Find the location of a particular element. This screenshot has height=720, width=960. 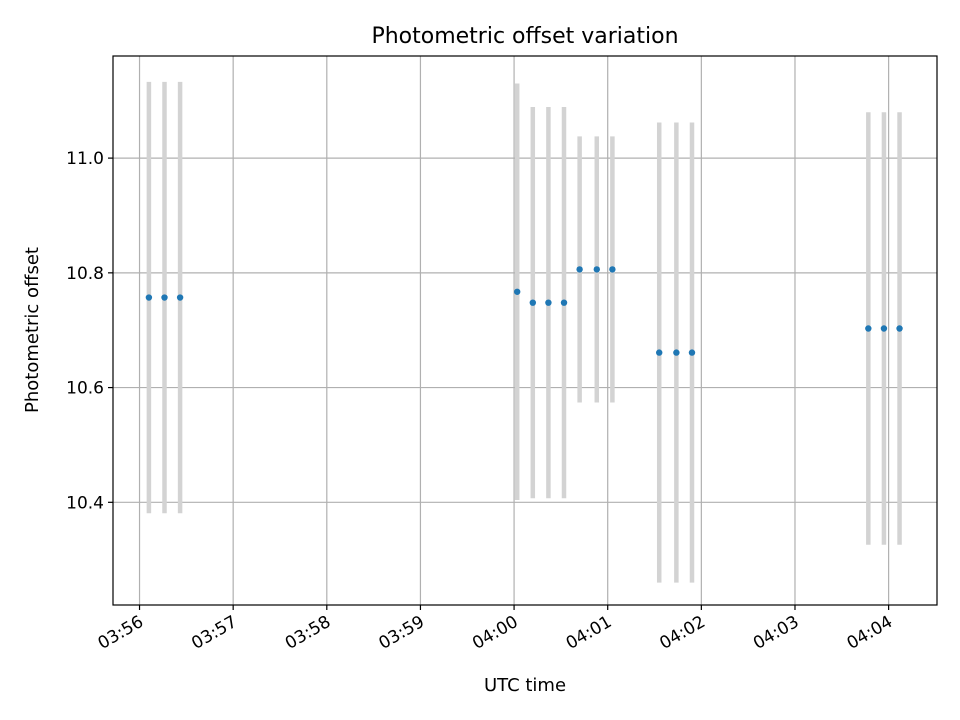

chart-title: Photometric offset variation is located at coordinates (524, 36).